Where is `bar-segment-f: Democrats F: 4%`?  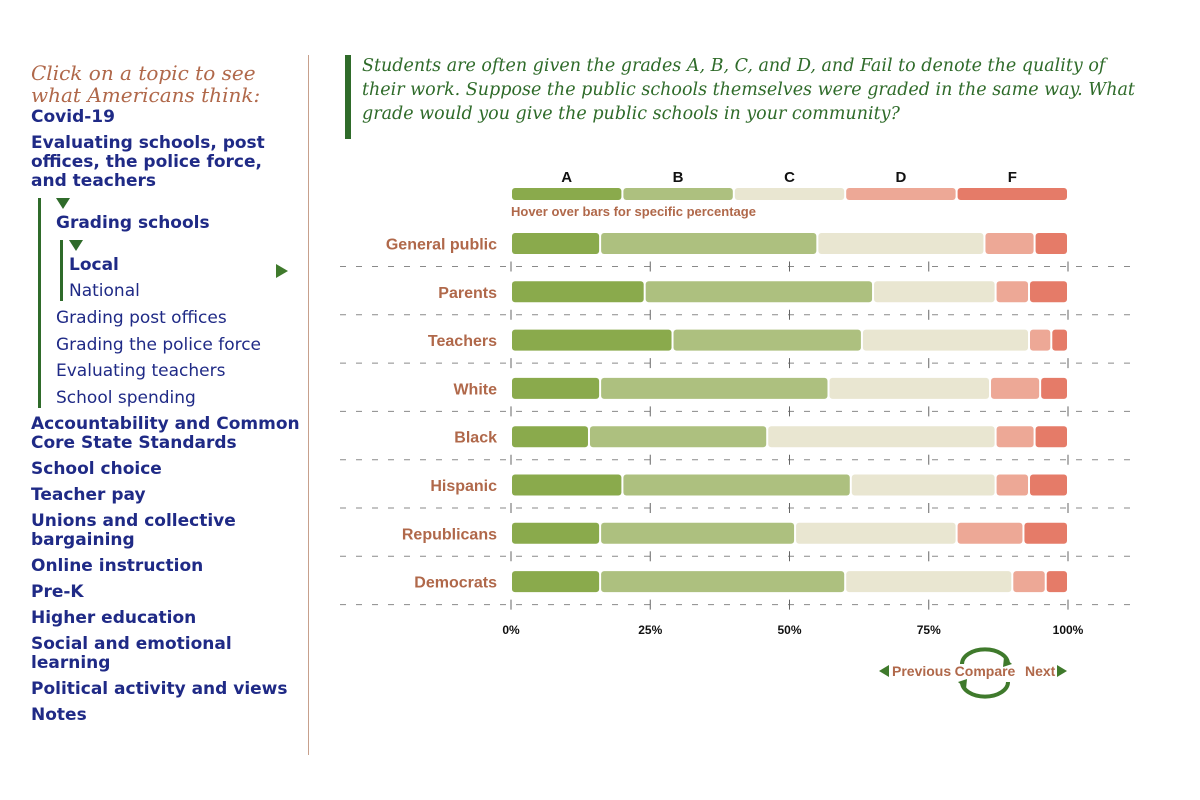
bar-segment-f: Democrats F: 4% is located at coordinates (1056, 582).